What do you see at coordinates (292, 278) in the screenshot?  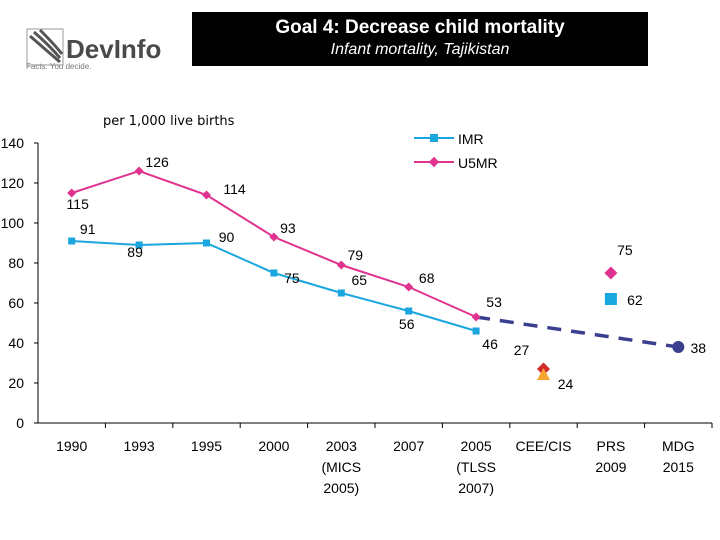 I see `data-label-imr: 75` at bounding box center [292, 278].